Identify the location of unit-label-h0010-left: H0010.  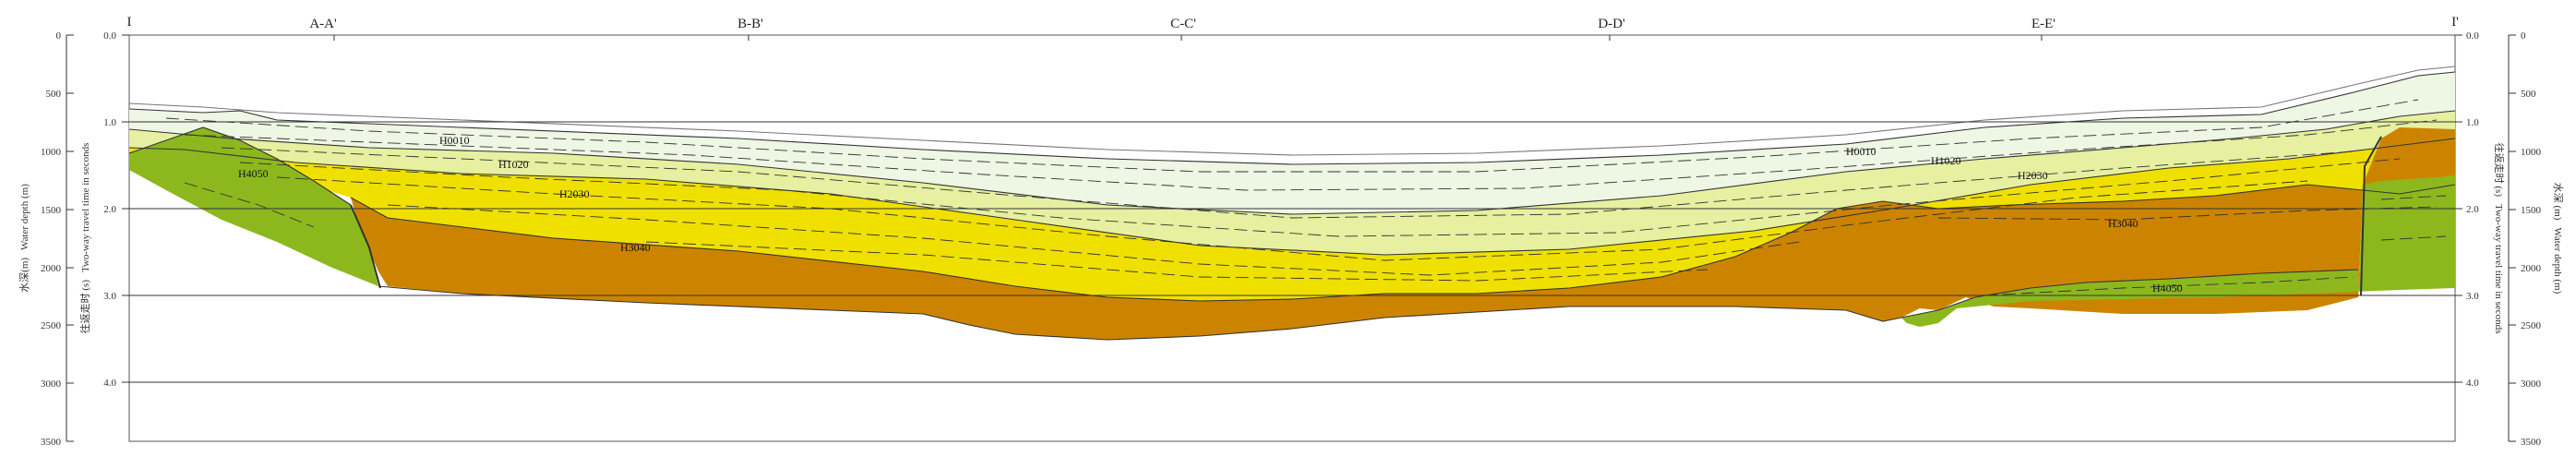
(455, 140).